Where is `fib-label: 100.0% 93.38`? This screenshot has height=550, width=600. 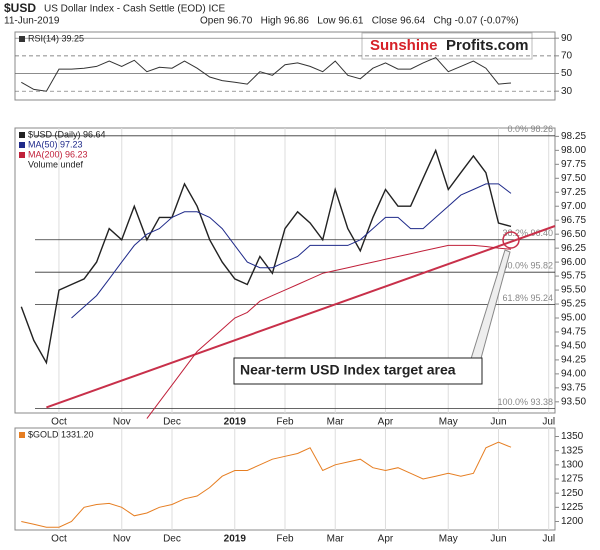 fib-label: 100.0% 93.38 is located at coordinates (525, 402).